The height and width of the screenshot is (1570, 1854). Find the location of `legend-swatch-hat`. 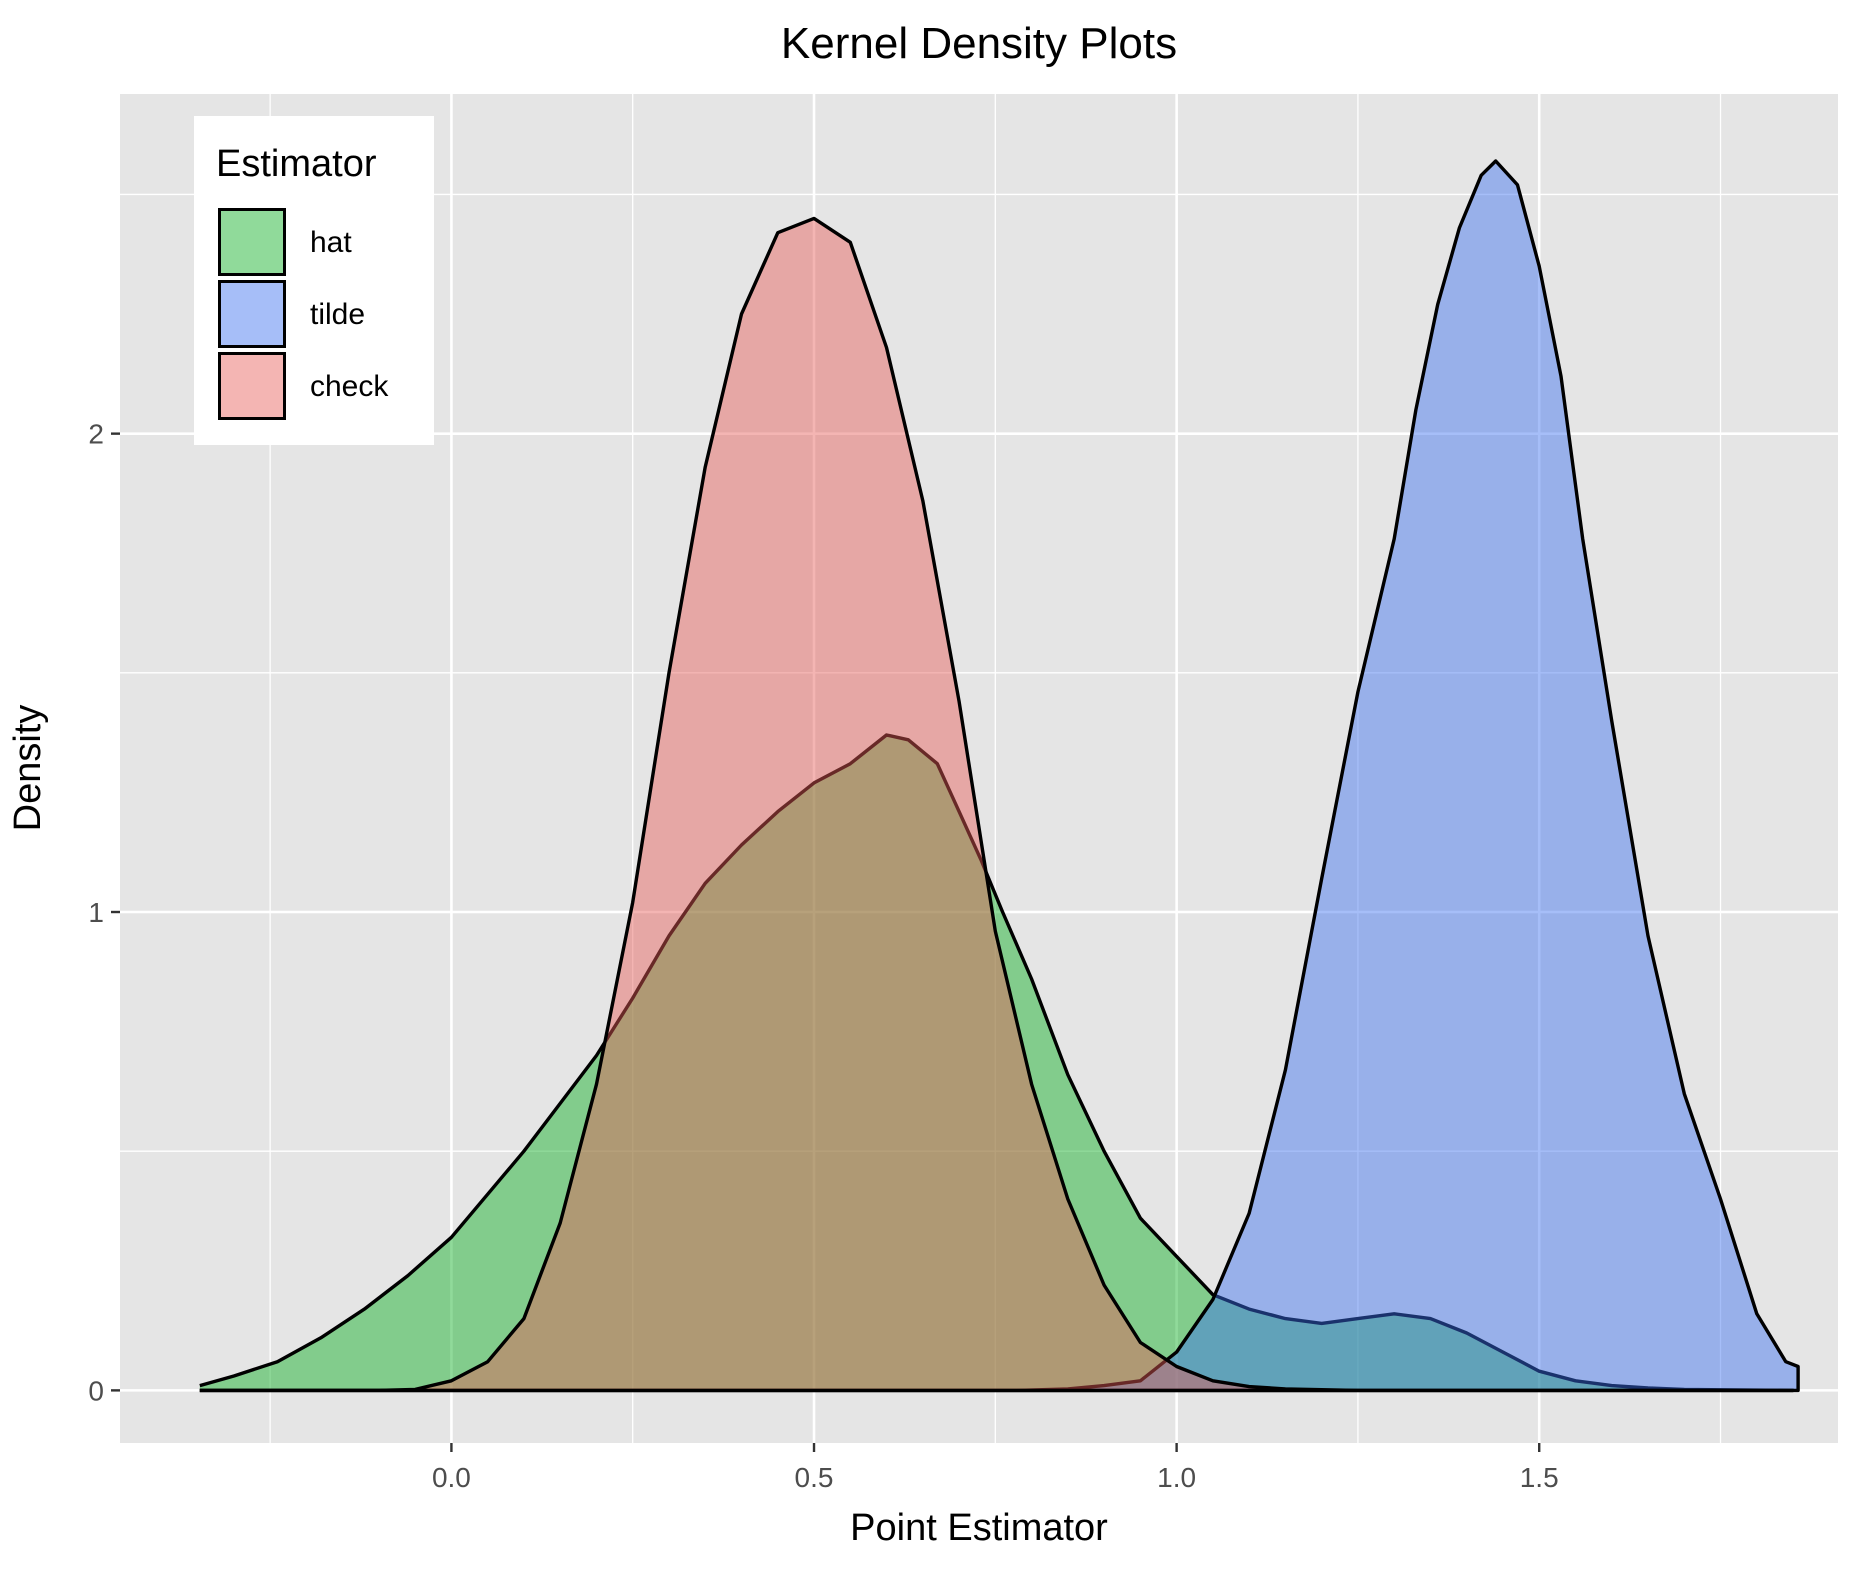

legend-swatch-hat is located at coordinates (252, 242).